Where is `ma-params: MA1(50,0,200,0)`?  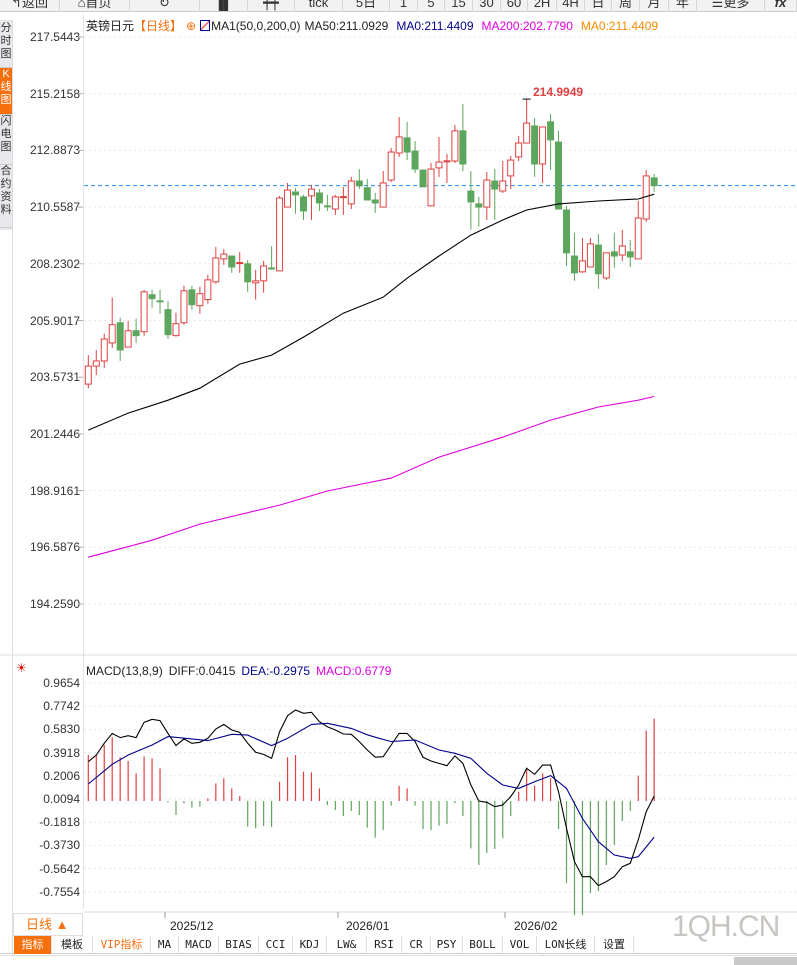
ma-params: MA1(50,0,200,0) is located at coordinates (256, 26).